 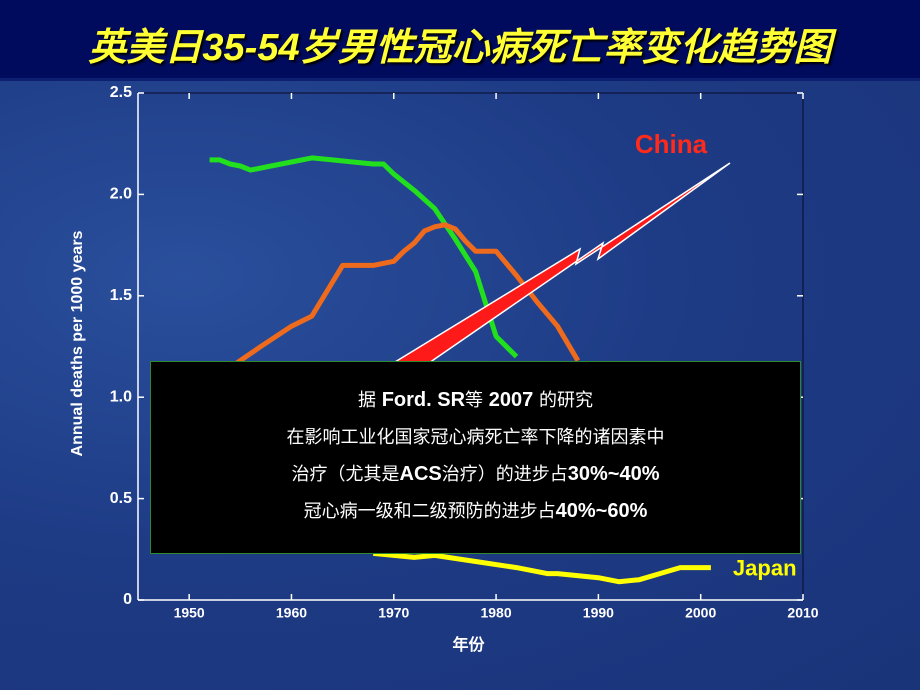 I want to click on y-tick-label: 0.5, so click(x=121, y=498).